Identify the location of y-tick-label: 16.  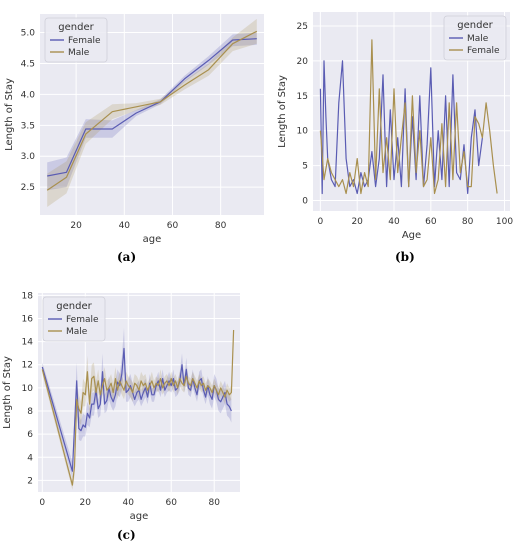
(28, 319).